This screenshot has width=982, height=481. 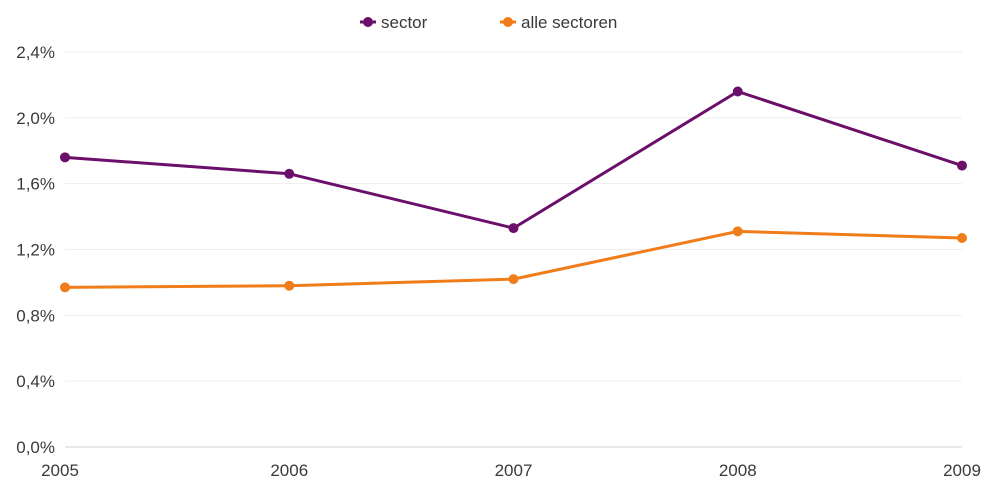 What do you see at coordinates (289, 470) in the screenshot?
I see `x-tick-label: 2006` at bounding box center [289, 470].